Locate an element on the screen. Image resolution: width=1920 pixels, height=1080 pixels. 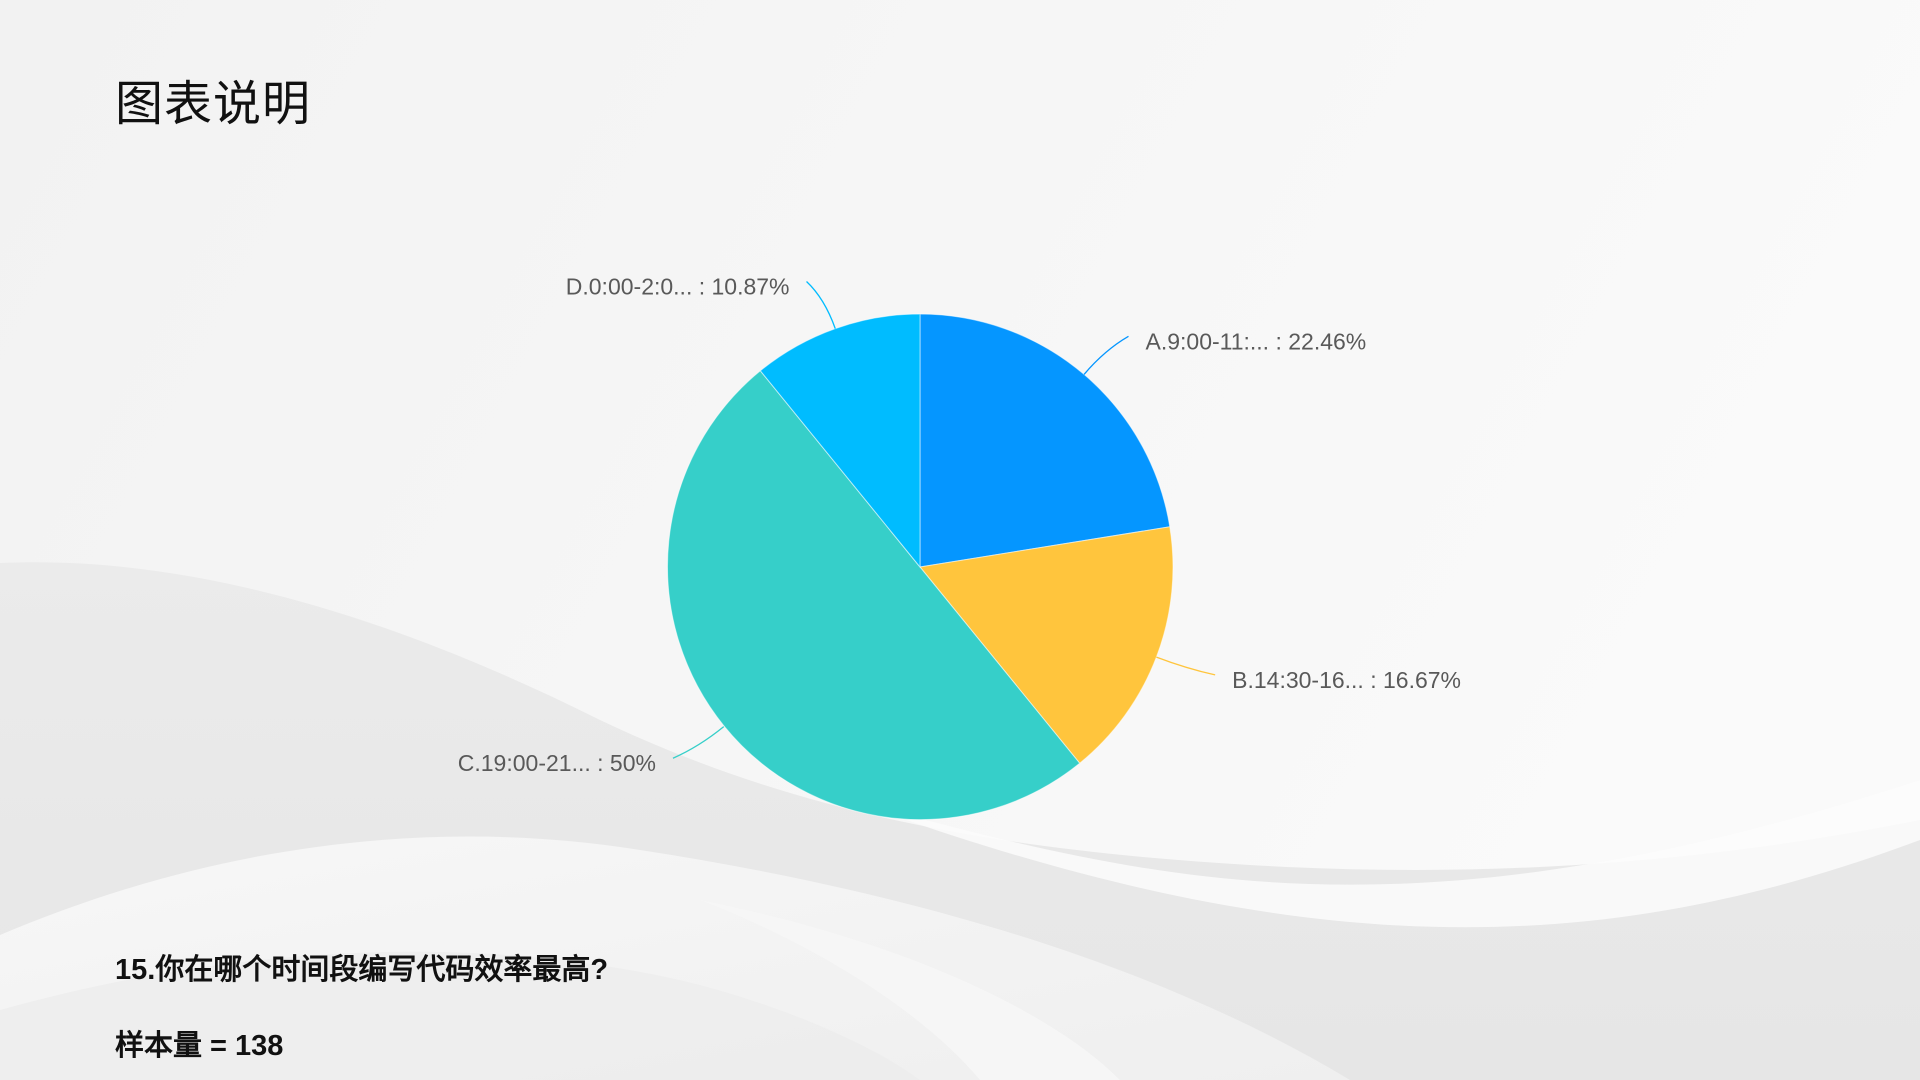
data-label: D.0:00-2:0... : 10.87% is located at coordinates (678, 287).